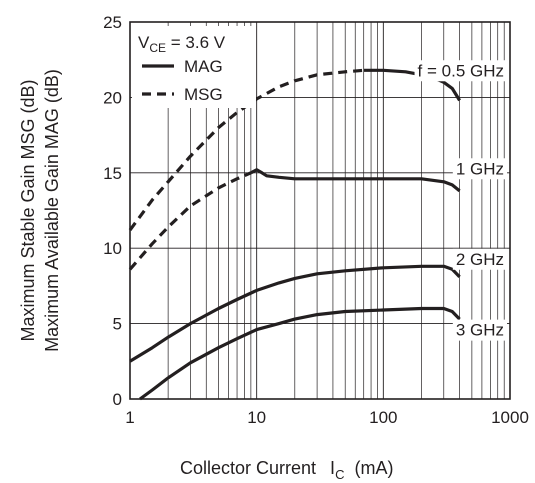 This screenshot has width=535, height=483. What do you see at coordinates (129, 417) in the screenshot?
I see `x-tick-label: 1` at bounding box center [129, 417].